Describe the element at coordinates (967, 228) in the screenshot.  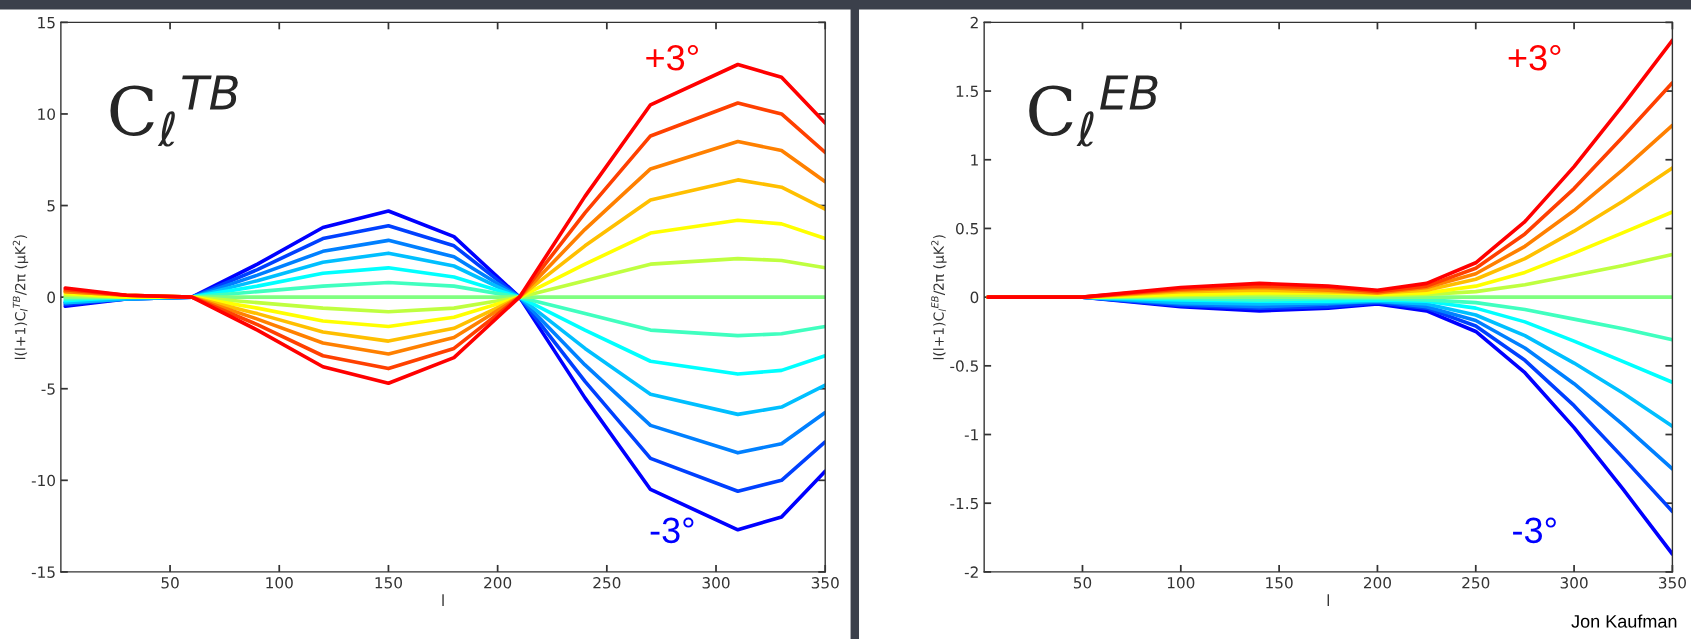
I see `y-tick-label: 0.5` at that location.